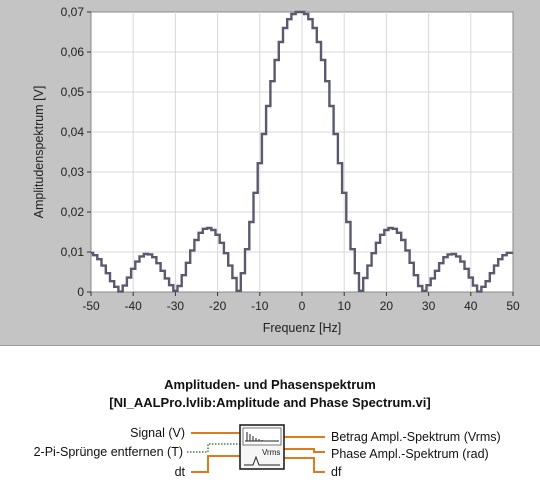 The image size is (540, 482). What do you see at coordinates (108, 452) in the screenshot?
I see `unwrap-input-label: 2-Pi-Sprünge entfernen (T)` at bounding box center [108, 452].